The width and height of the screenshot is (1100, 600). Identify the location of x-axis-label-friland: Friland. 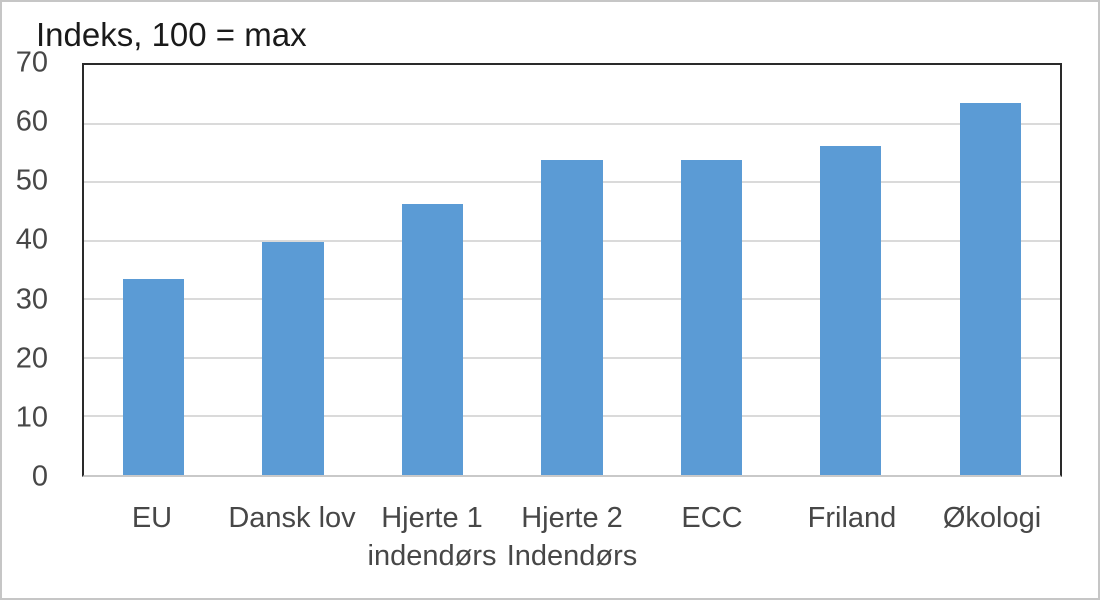
(852, 518).